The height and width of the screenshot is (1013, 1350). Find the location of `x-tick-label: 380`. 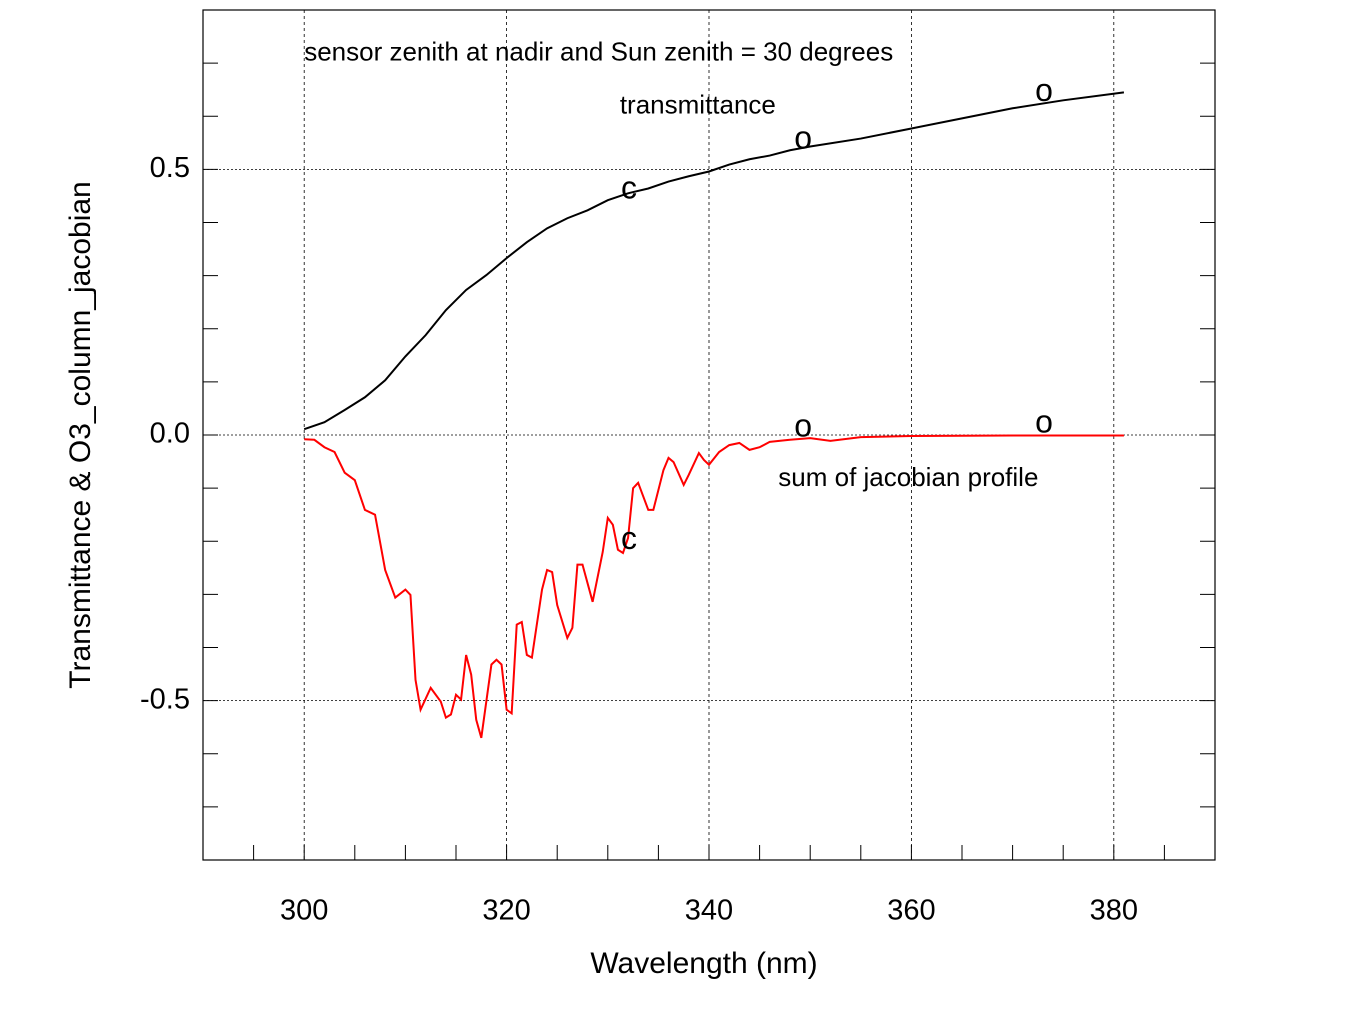

x-tick-label: 380 is located at coordinates (1114, 911).